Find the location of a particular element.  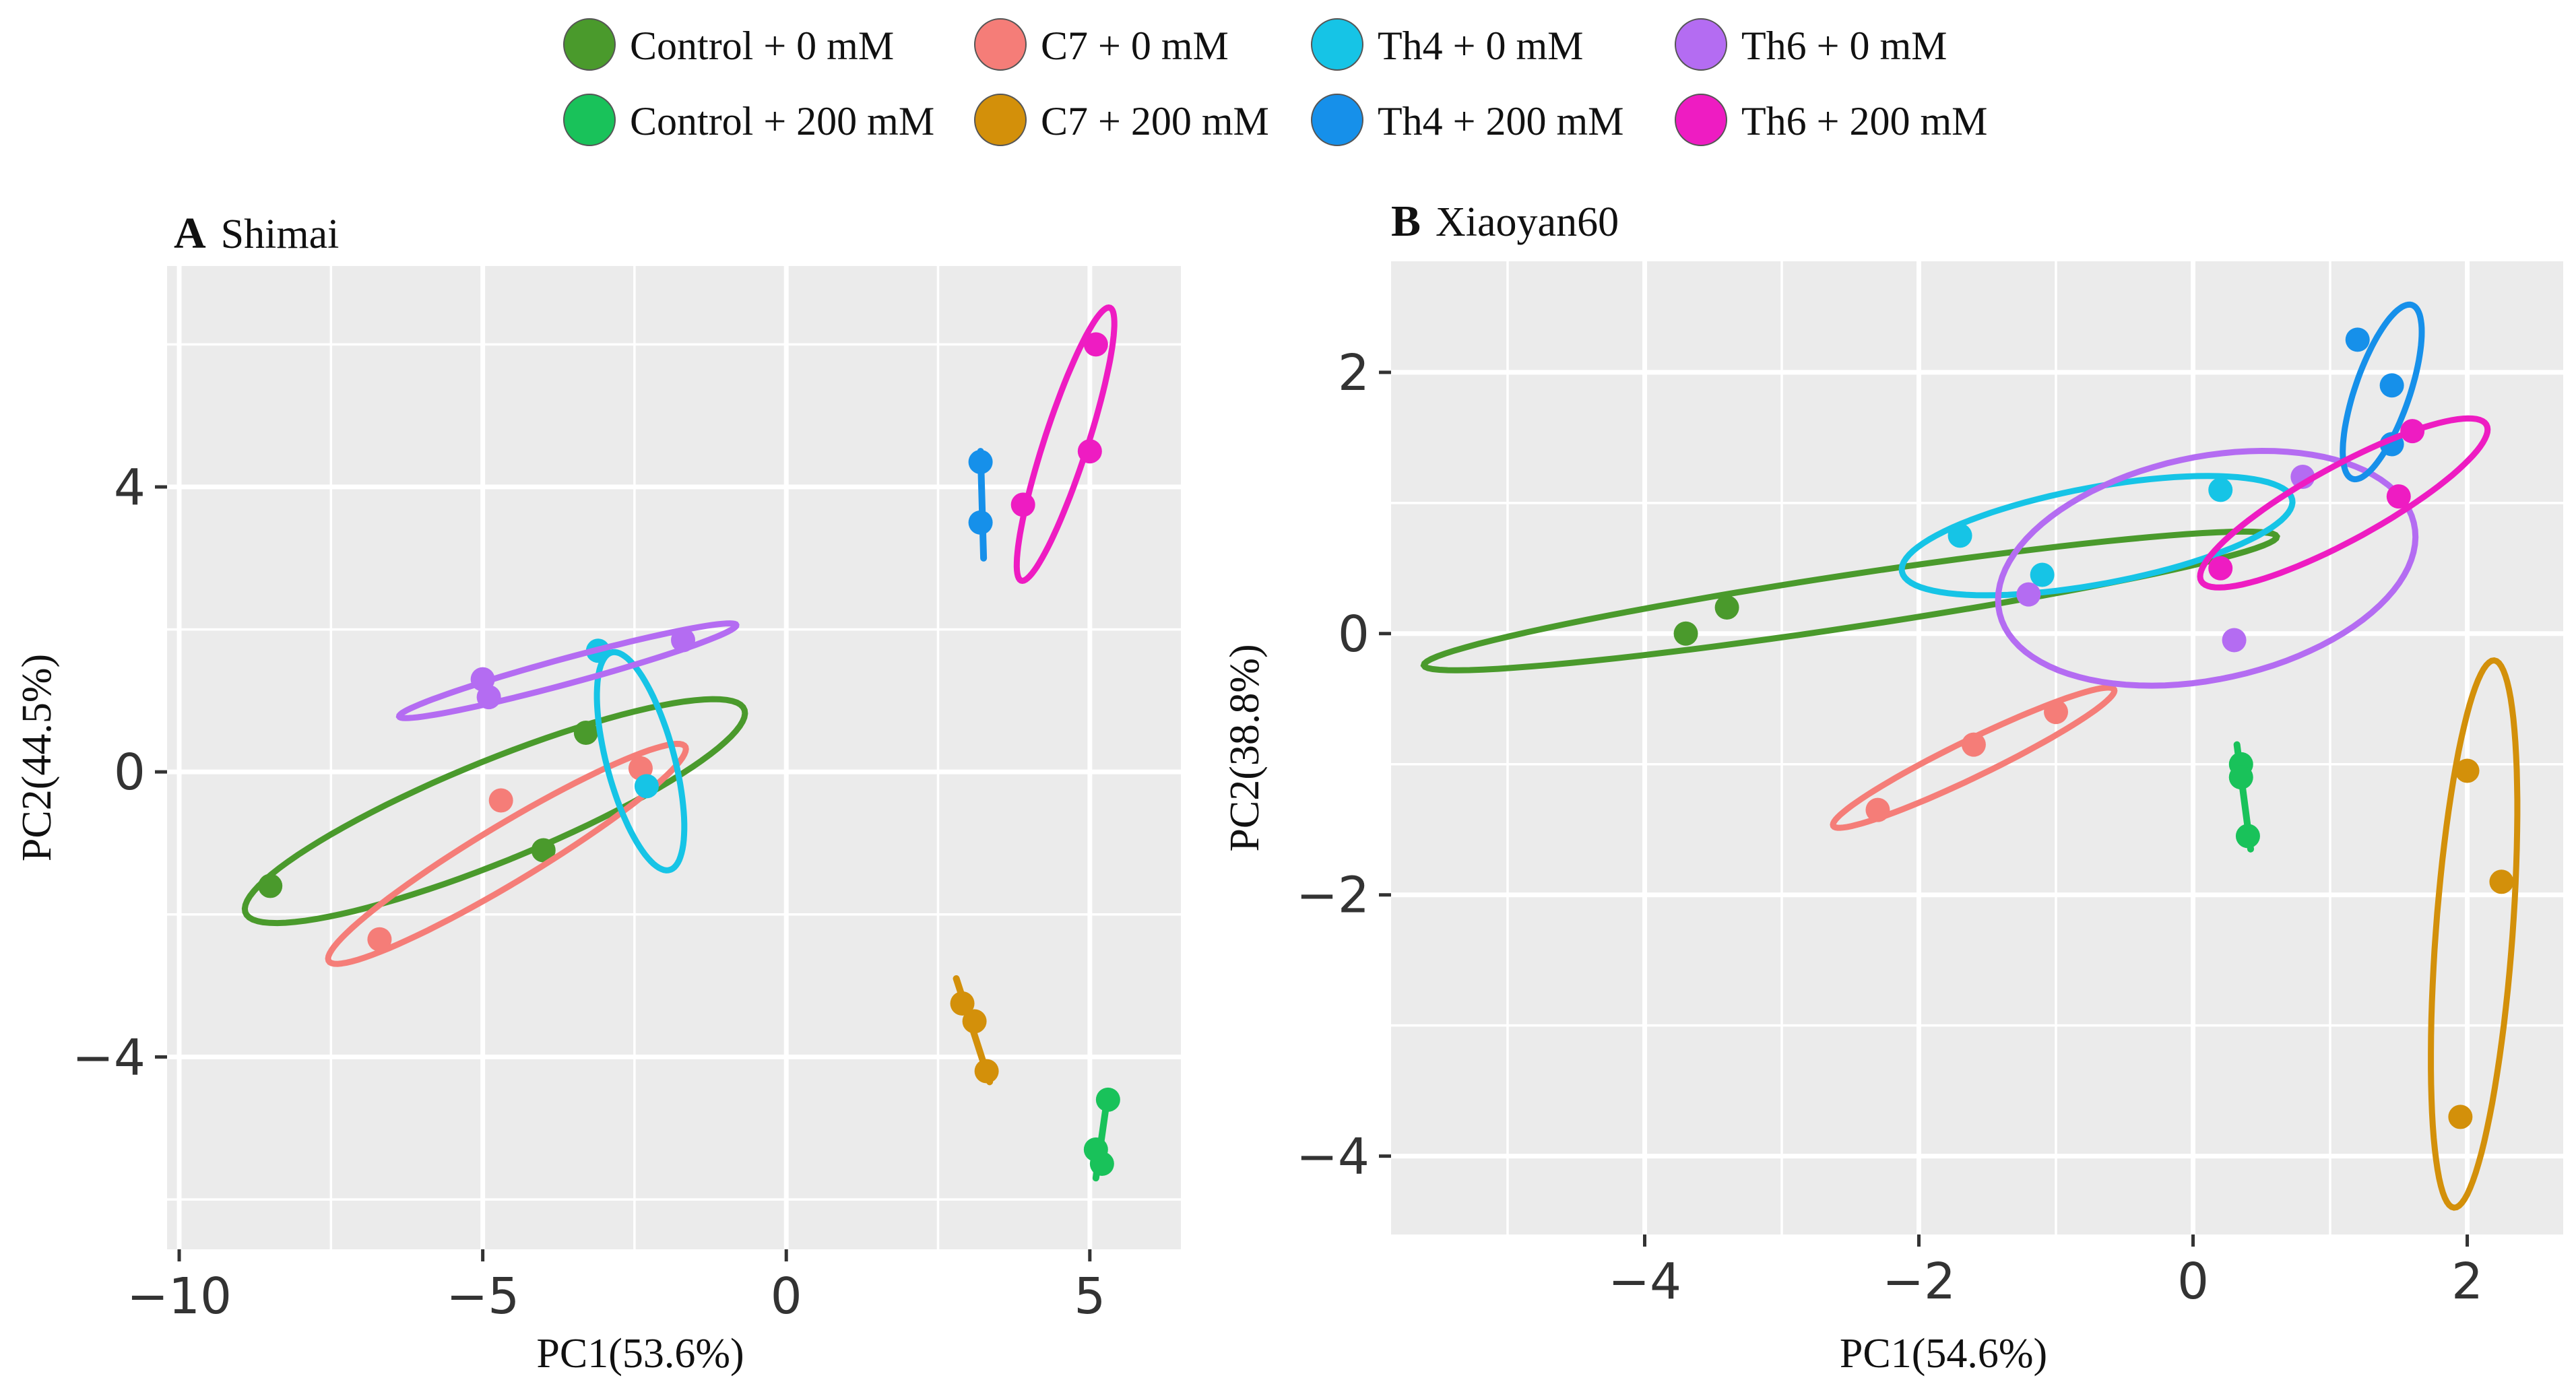

legend-label: Control + 200 mM is located at coordinates (782, 121).